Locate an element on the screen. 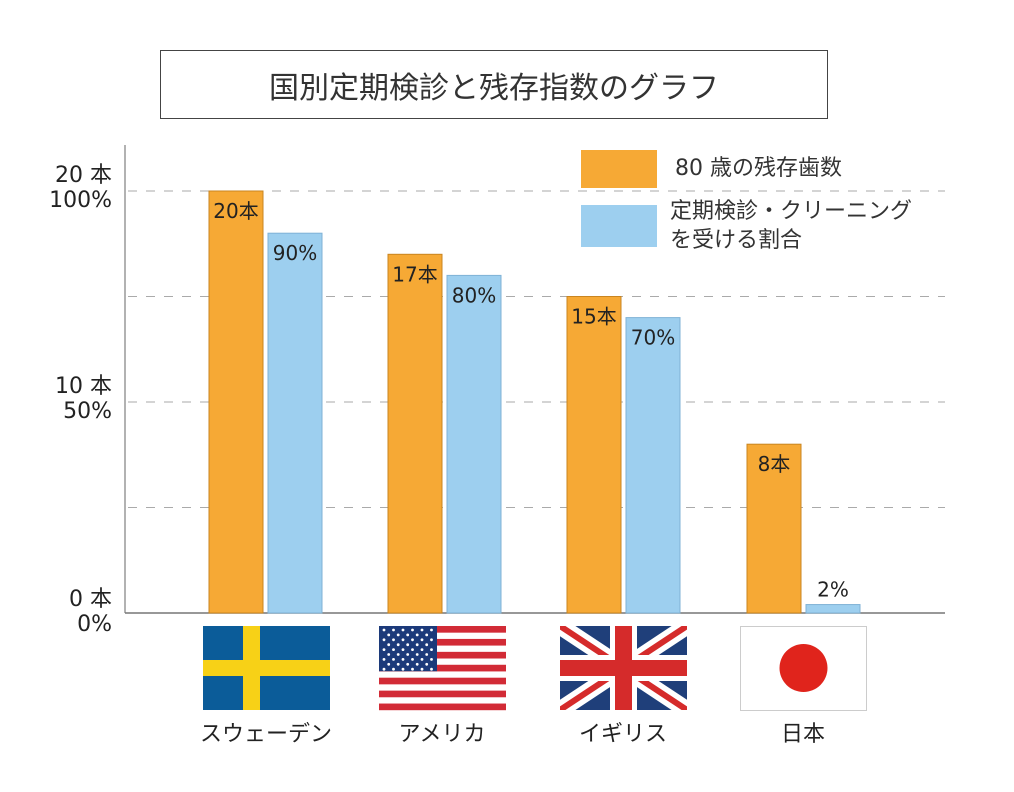 The height and width of the screenshot is (792, 1014). sweden-flag is located at coordinates (266, 668).